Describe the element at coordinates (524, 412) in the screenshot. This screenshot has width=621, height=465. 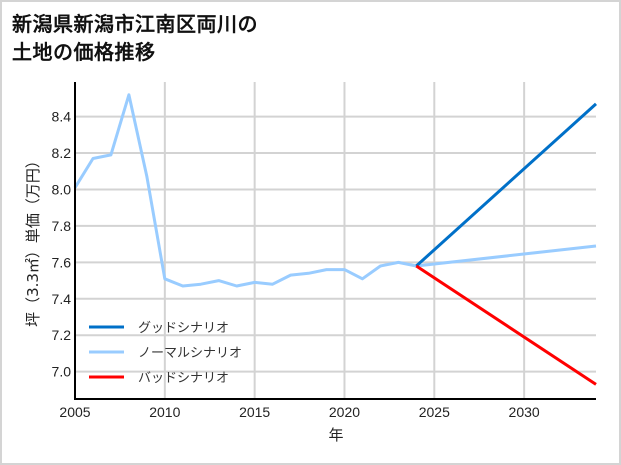
I see `x-tick-label: 2030` at that location.